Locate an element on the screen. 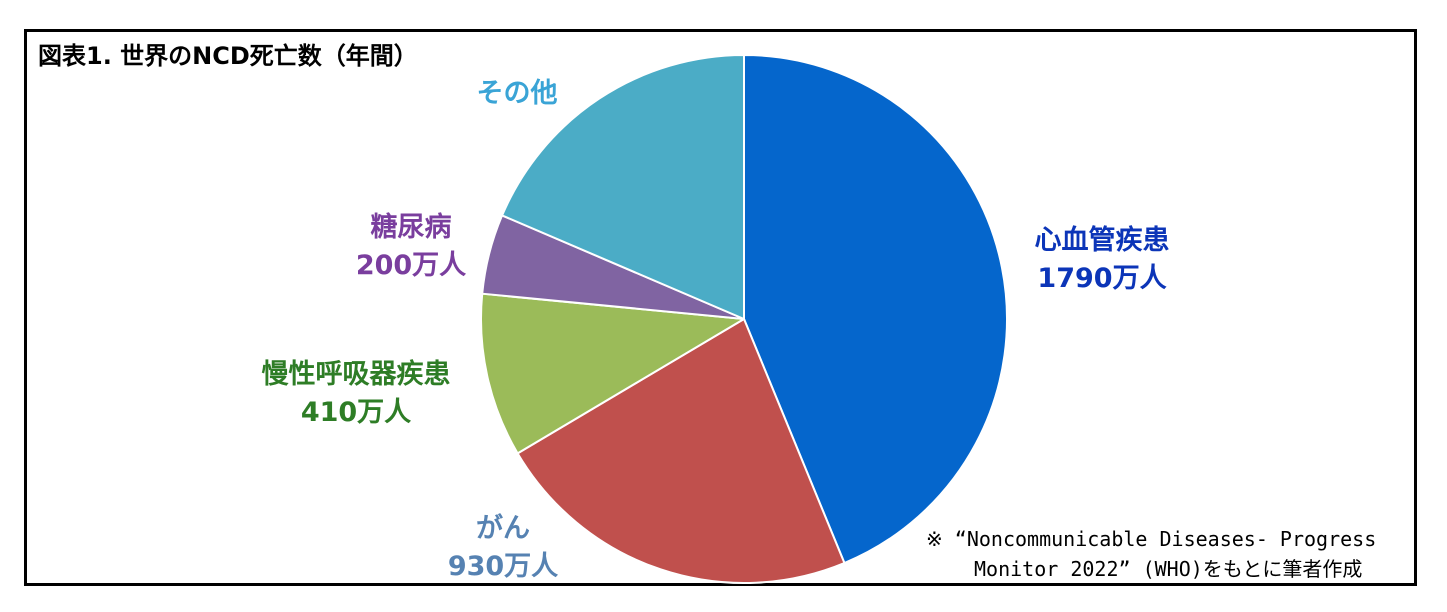 This screenshot has width=1447, height=612. slice-label-respiratory-value: 410万人 is located at coordinates (356, 412).